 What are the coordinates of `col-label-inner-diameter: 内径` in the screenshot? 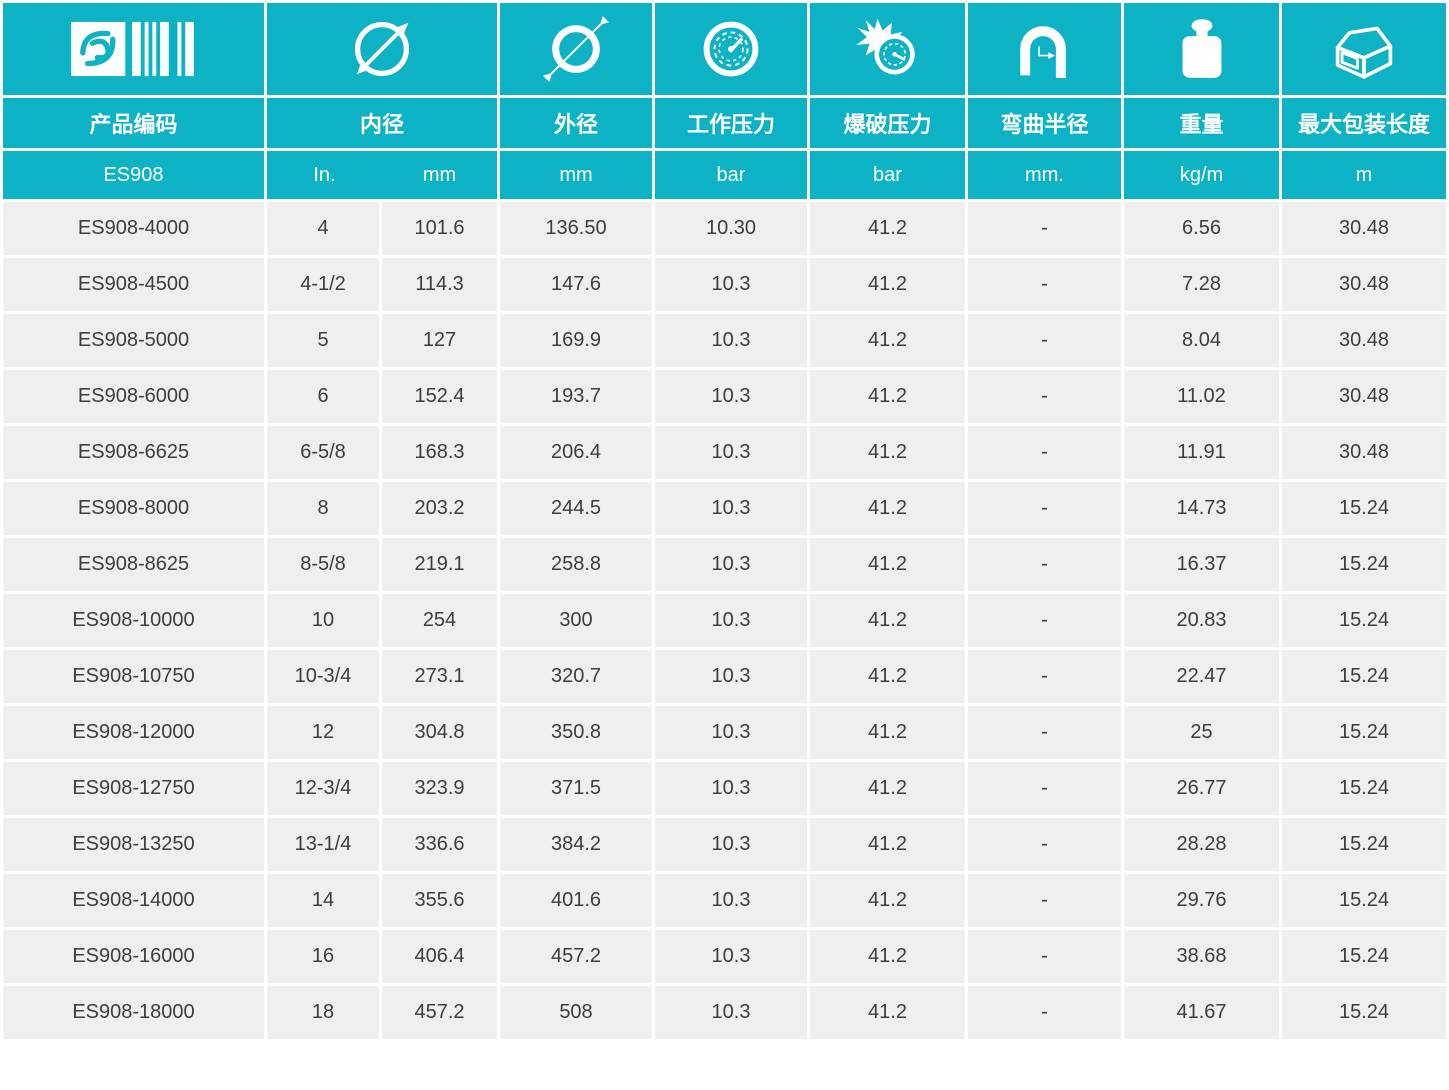 It's located at (382, 123).